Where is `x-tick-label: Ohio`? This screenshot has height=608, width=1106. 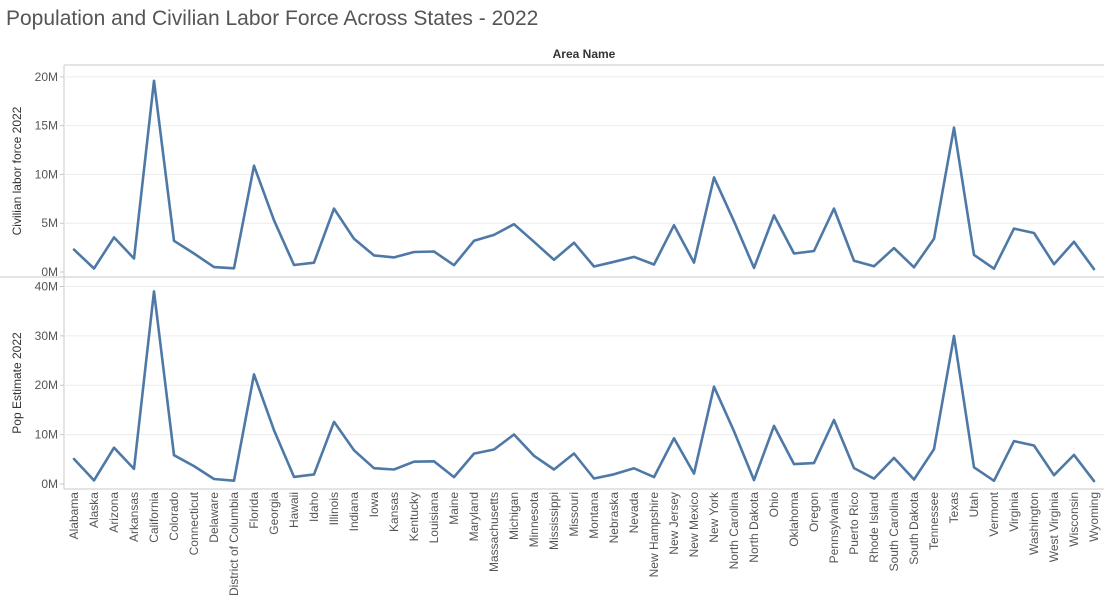
x-tick-label: Ohio is located at coordinates (774, 505).